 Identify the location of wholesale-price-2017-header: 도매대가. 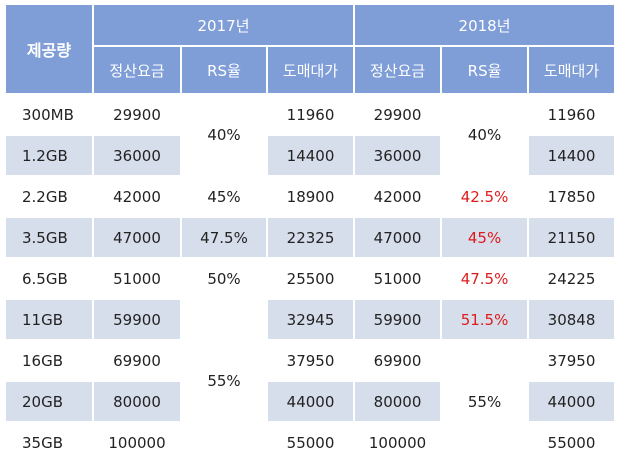
(312, 71).